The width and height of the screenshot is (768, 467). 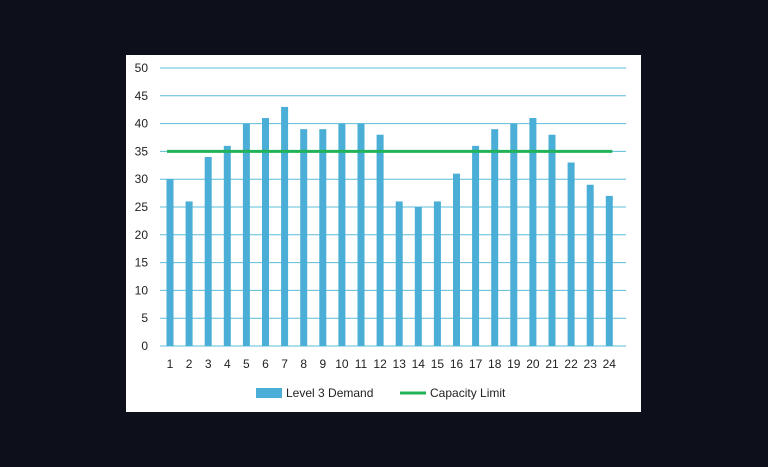 What do you see at coordinates (591, 364) in the screenshot?
I see `x-tick-label-23: 23` at bounding box center [591, 364].